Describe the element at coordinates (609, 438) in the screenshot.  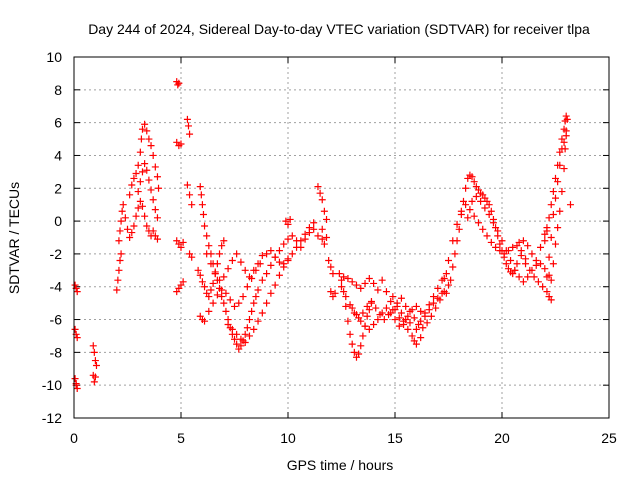
I see `x-tick-label: 25` at that location.